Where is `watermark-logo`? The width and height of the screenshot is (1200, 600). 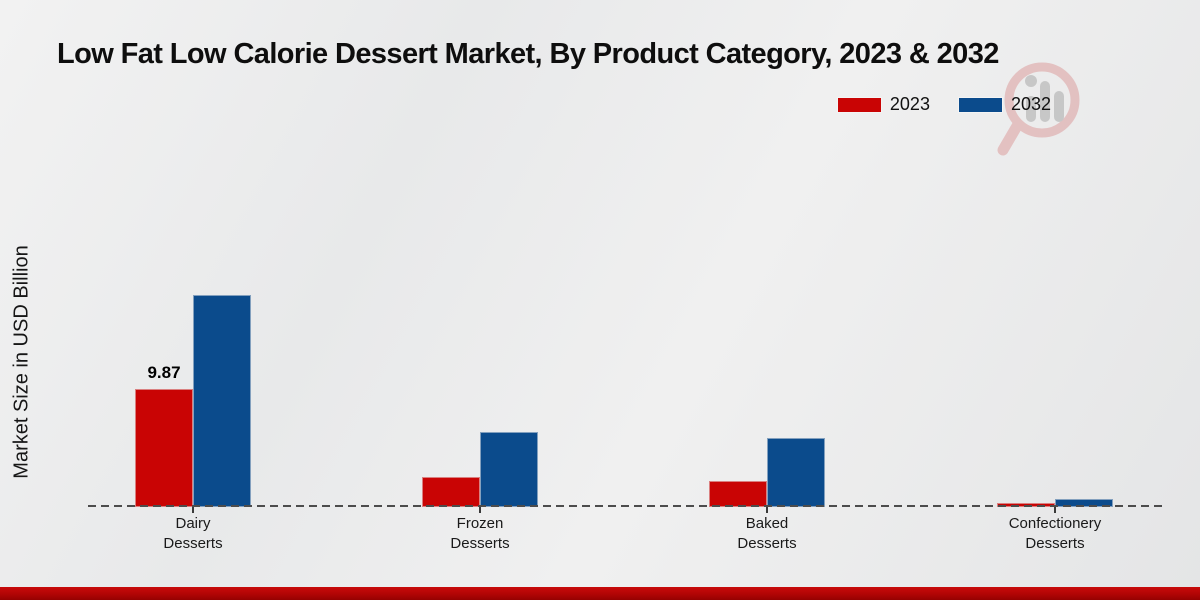 watermark-logo is located at coordinates (1038, 109).